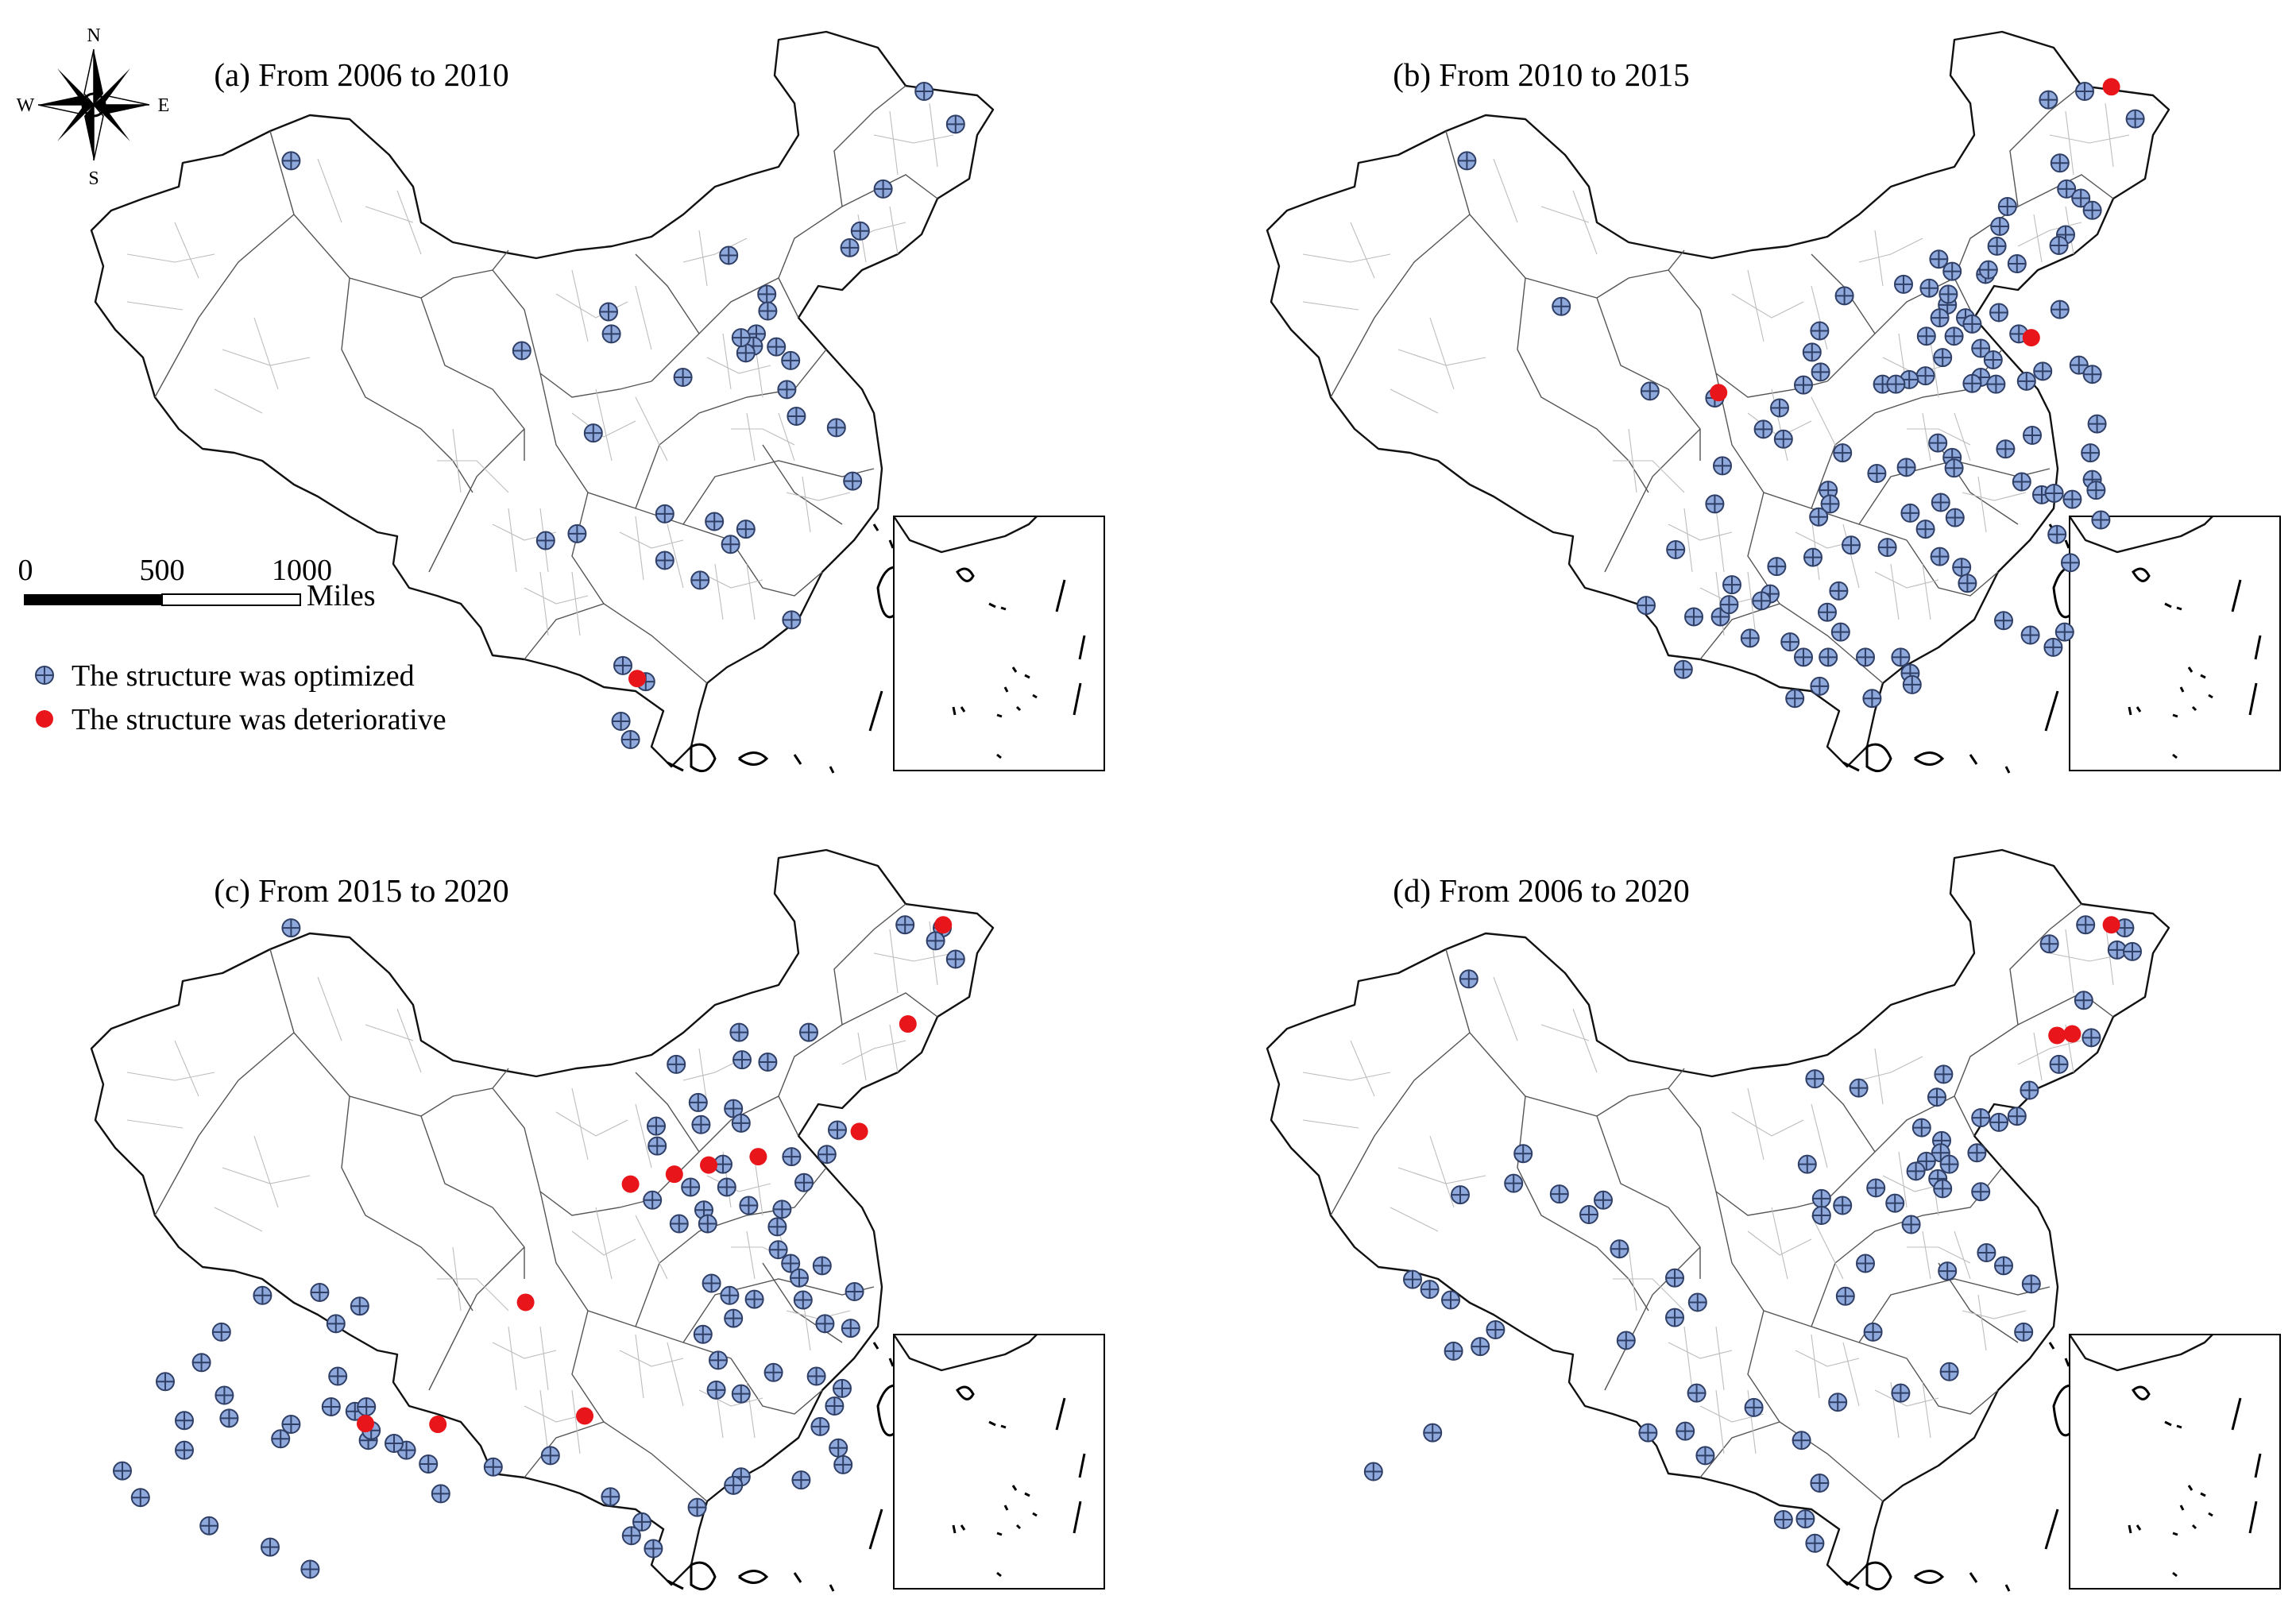 This screenshot has height=1607, width=2296. What do you see at coordinates (1541, 74) in the screenshot?
I see `panel-title-b: (b) From 2010 to 2015` at bounding box center [1541, 74].